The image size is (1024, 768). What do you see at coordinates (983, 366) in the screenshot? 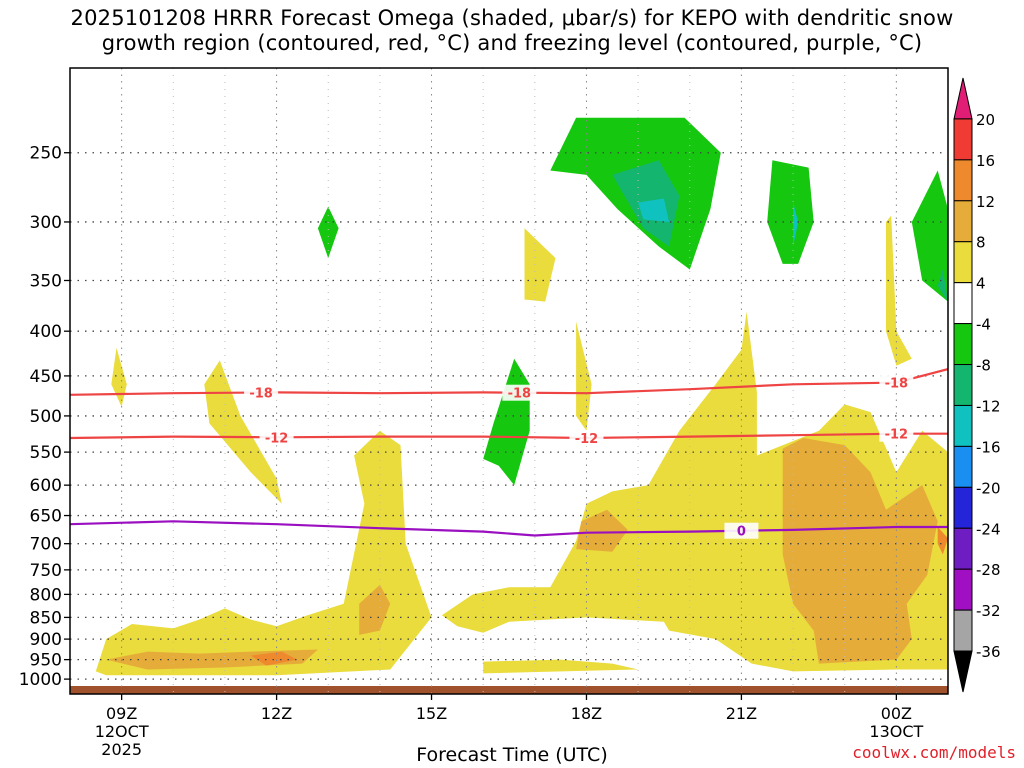
I see `colorbar-label: -8` at bounding box center [983, 366].